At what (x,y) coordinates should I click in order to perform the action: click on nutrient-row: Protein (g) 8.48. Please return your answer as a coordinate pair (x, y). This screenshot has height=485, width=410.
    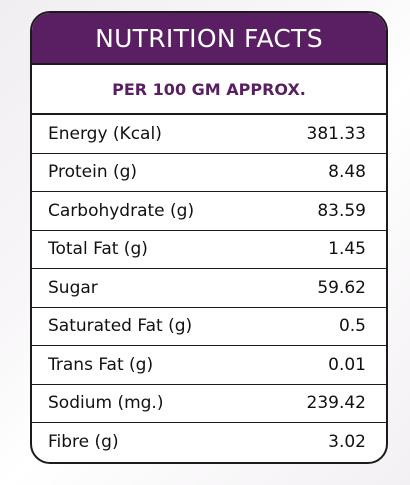
    Looking at the image, I should click on (209, 173).